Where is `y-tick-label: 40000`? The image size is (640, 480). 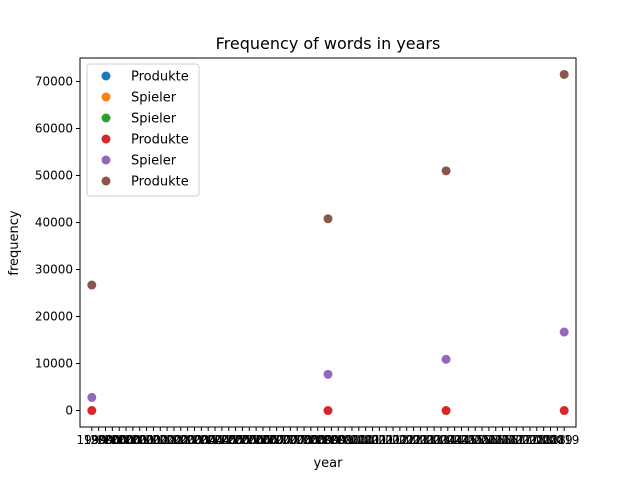
y-tick-label: 40000 is located at coordinates (54, 223).